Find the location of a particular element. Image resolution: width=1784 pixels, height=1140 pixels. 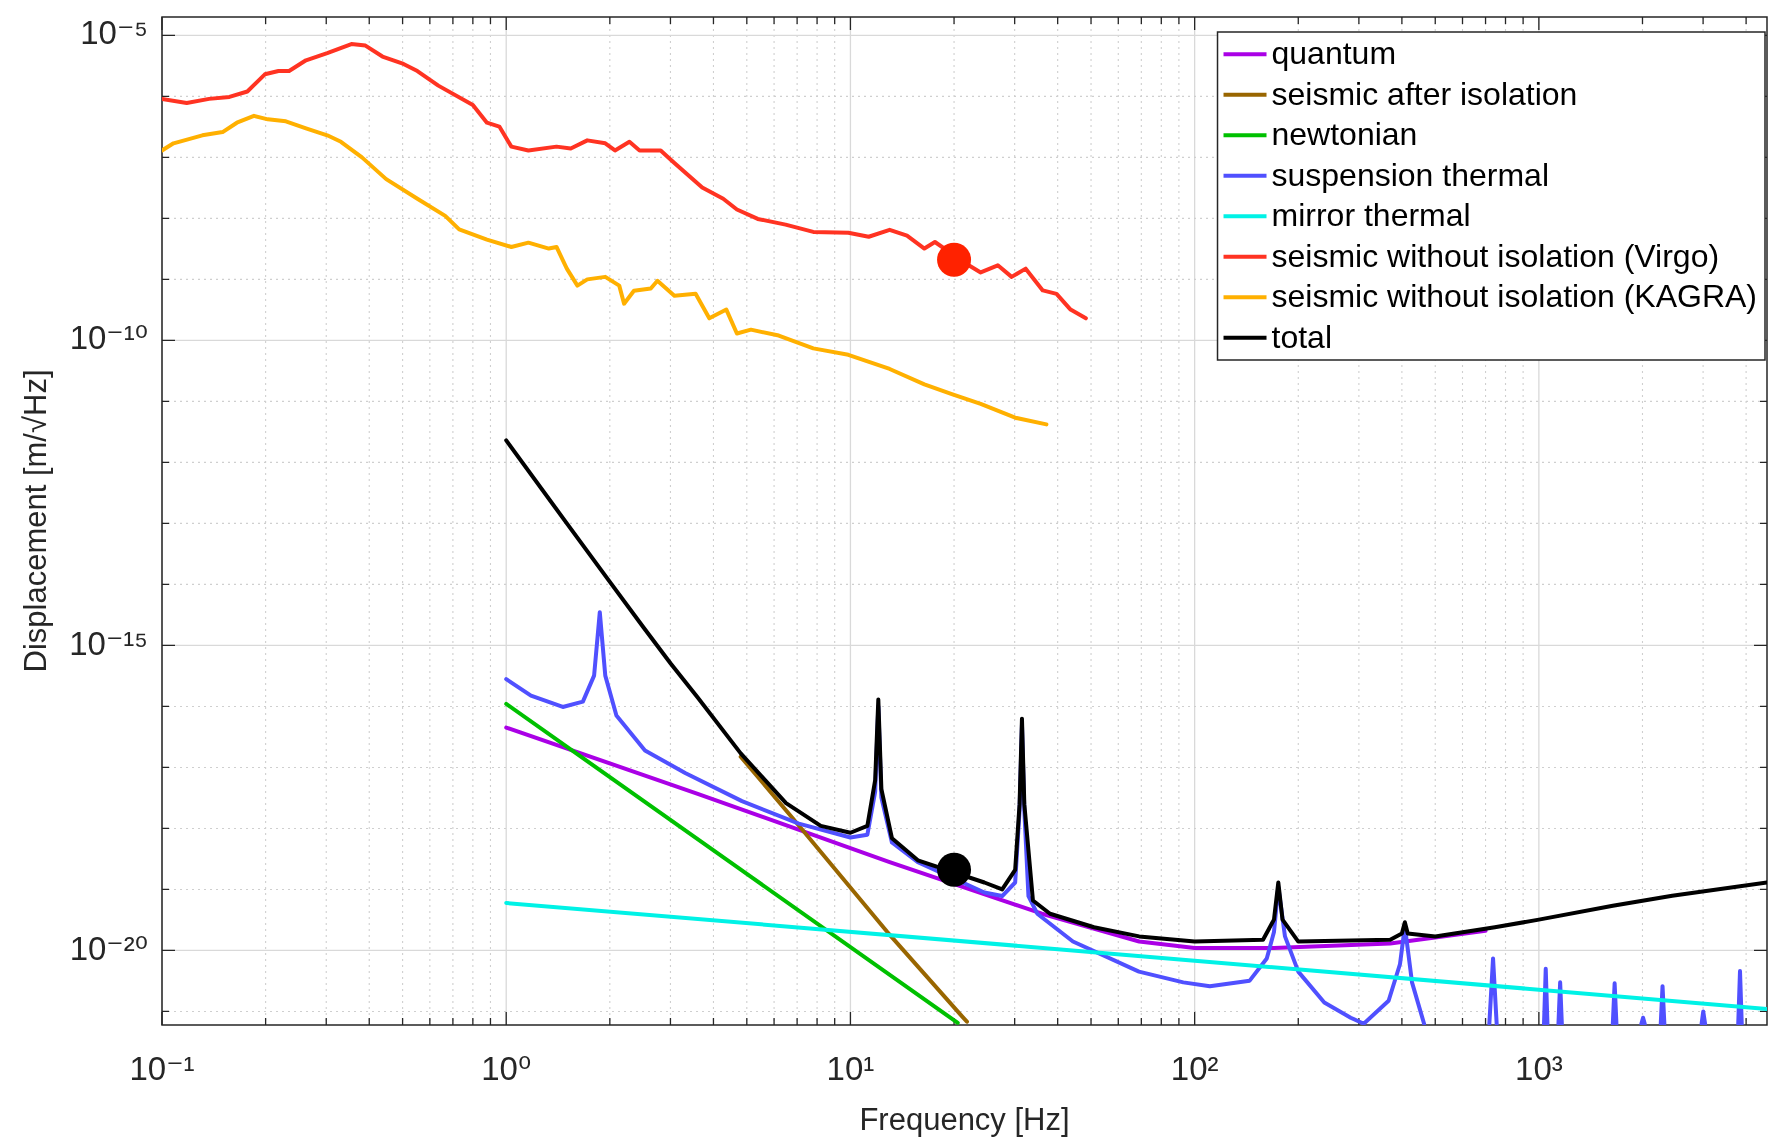

x-tick-label: 10⁰ is located at coordinates (506, 1068).